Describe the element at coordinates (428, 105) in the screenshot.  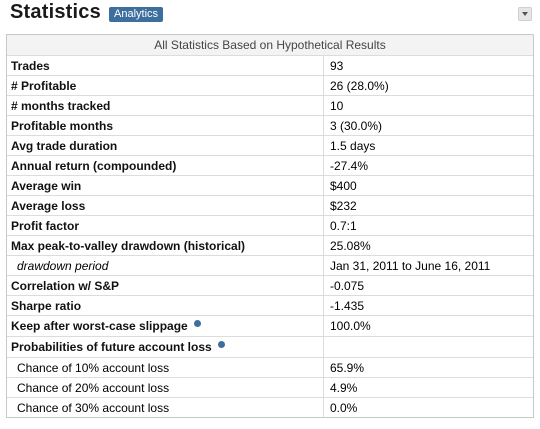
I see `row-value: 10` at that location.